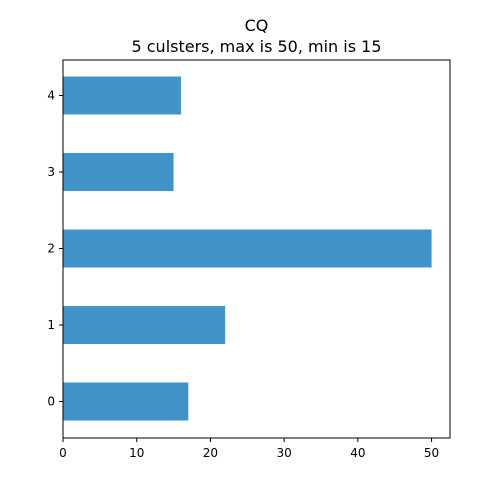 The image size is (500, 500). I want to click on x-tick-label: 20, so click(210, 453).